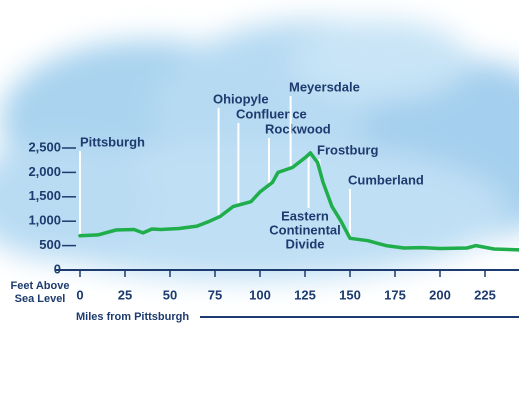 The image size is (519, 406). What do you see at coordinates (241, 98) in the screenshot?
I see `annotation-label: Ohiopyle` at bounding box center [241, 98].